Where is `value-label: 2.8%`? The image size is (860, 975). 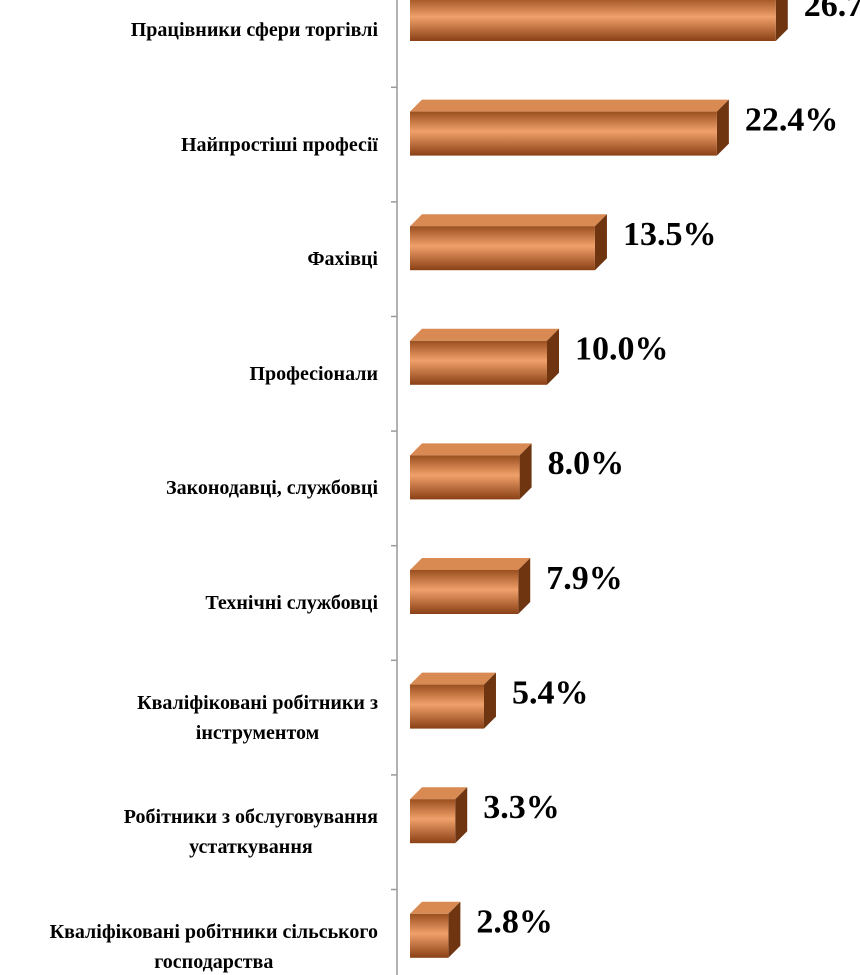
value-label: 2.8% is located at coordinates (514, 922).